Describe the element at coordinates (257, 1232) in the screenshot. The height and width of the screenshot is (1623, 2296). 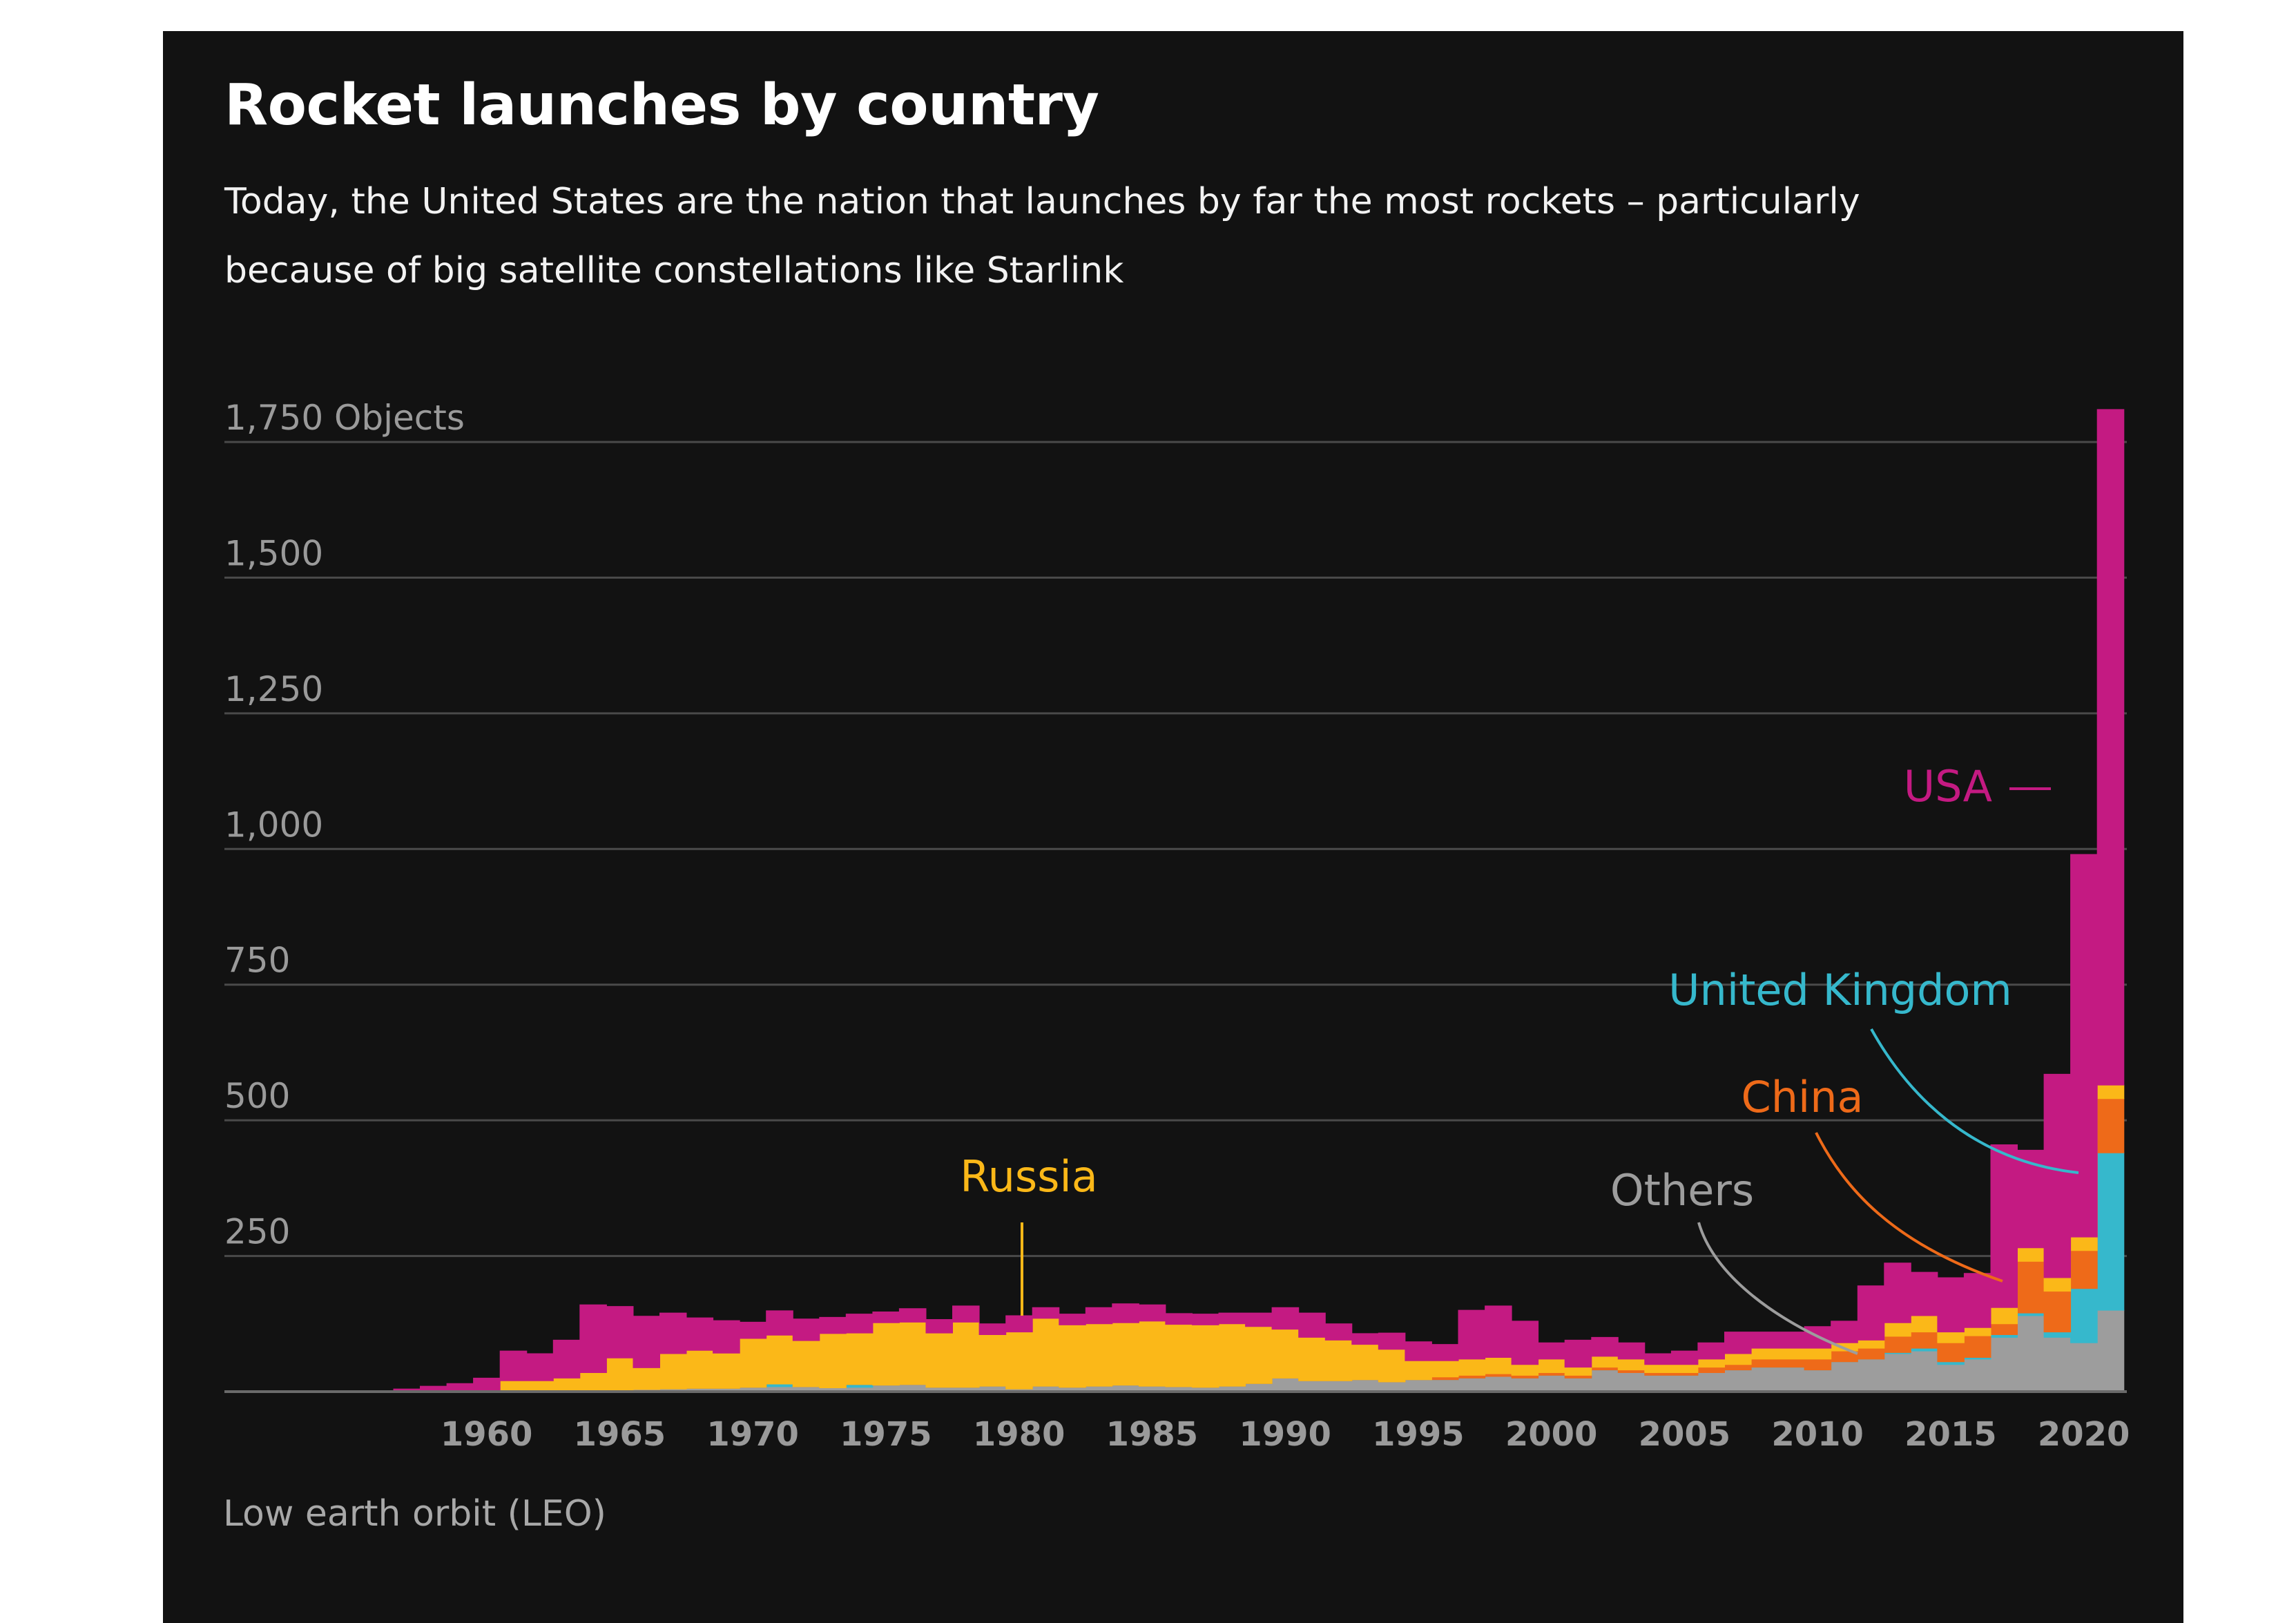
I see `y-tick-label: 250` at that location.